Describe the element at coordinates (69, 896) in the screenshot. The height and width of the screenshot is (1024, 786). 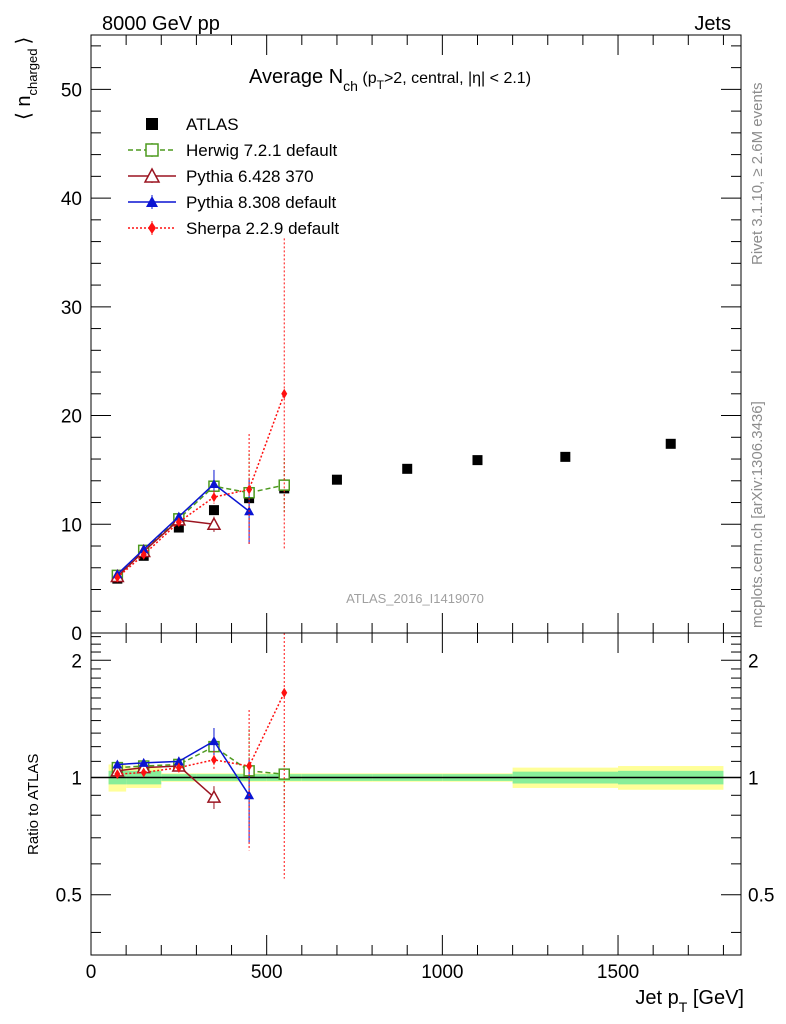
I see `ratio-tick-label: 0.5` at that location.